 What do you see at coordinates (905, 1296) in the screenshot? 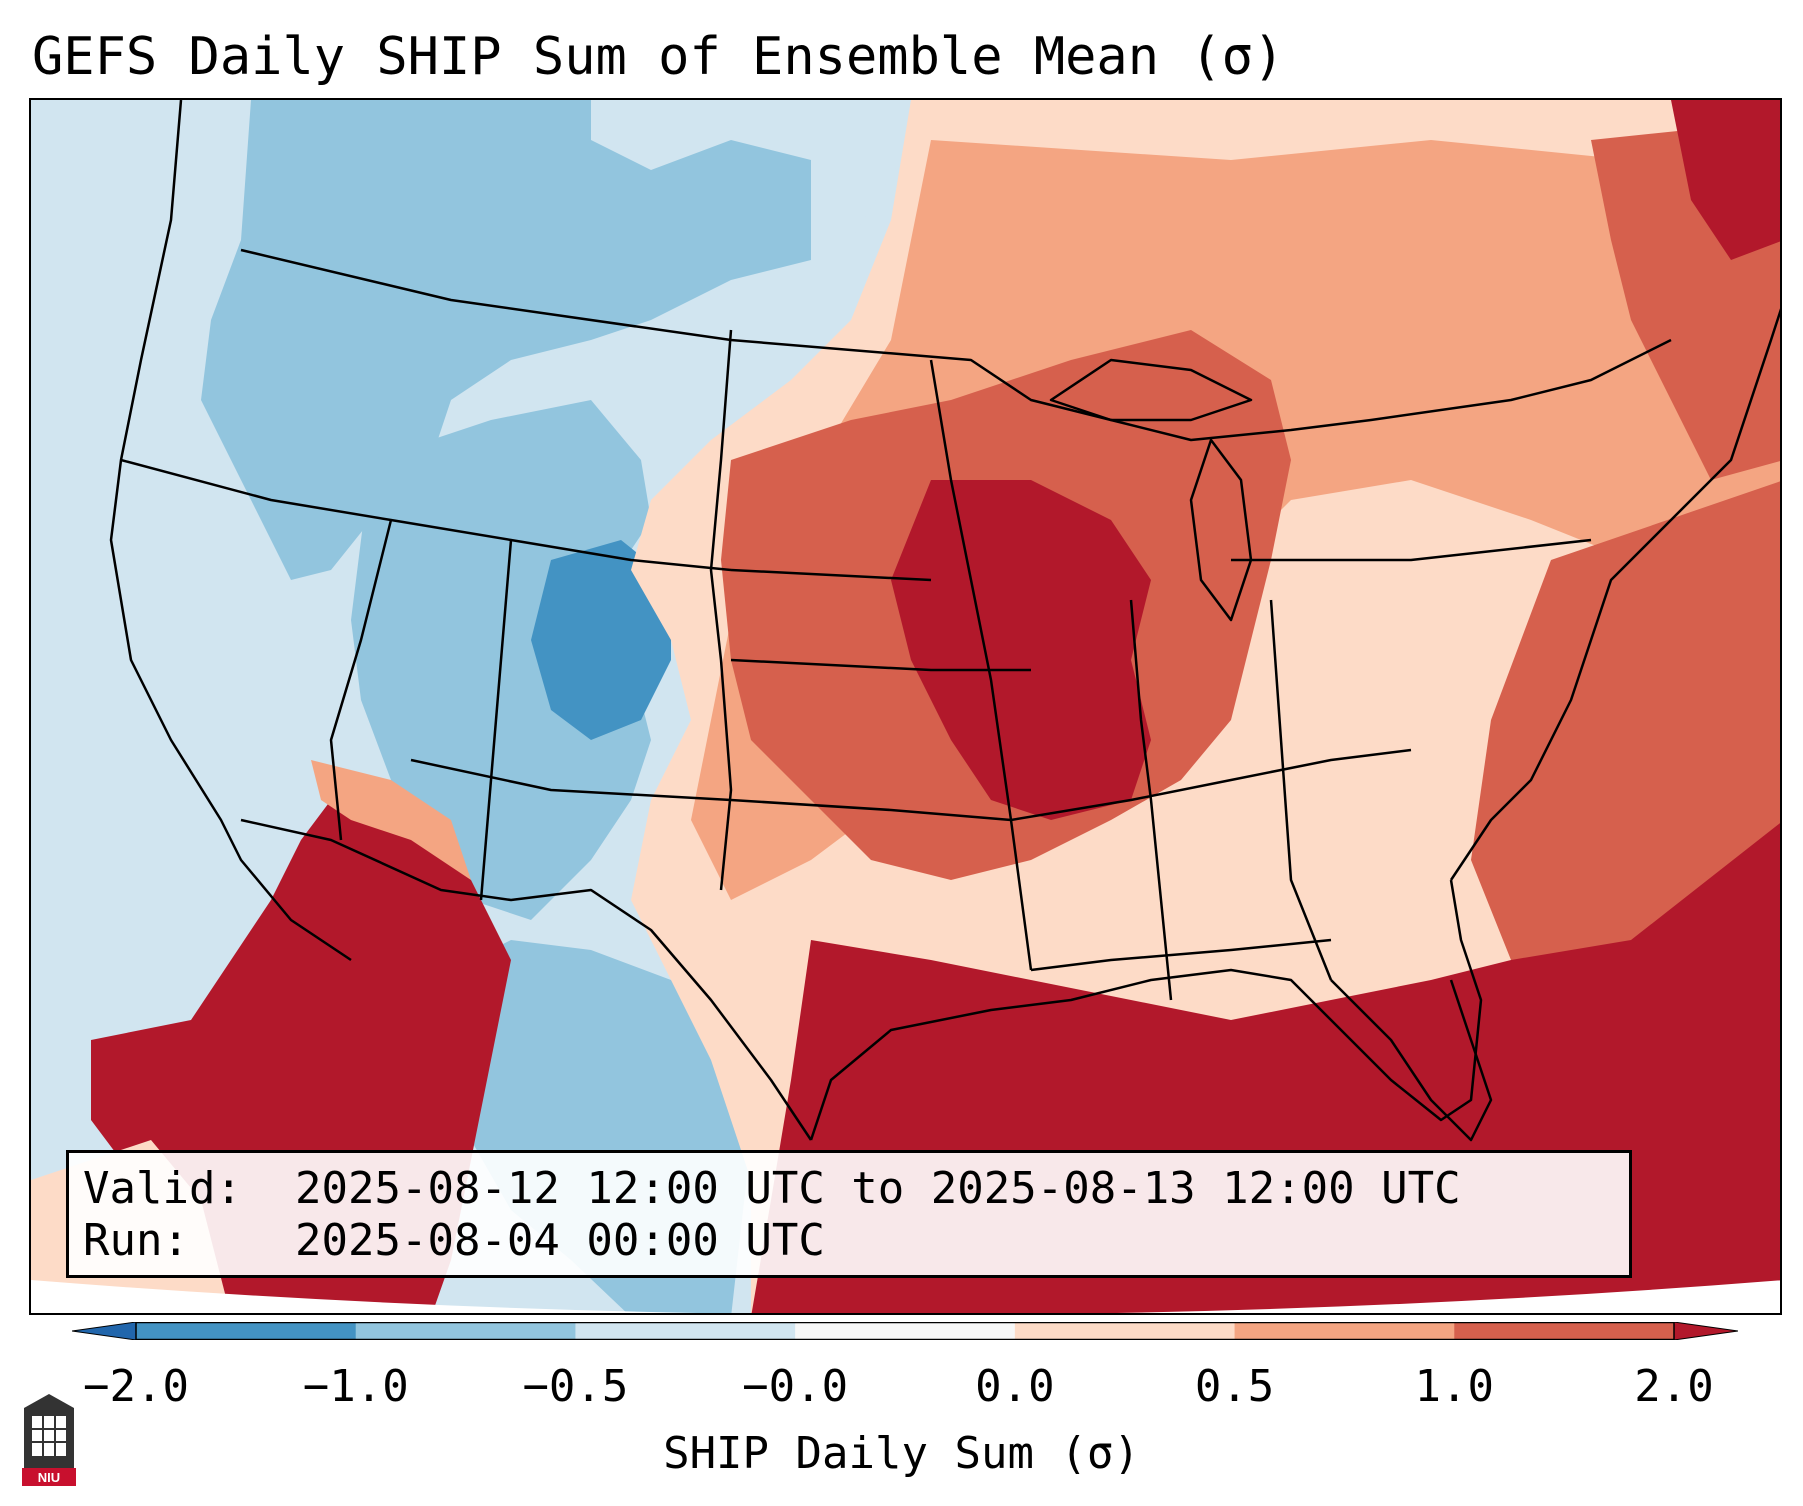
I see `domain-edge-bottom` at bounding box center [905, 1296].